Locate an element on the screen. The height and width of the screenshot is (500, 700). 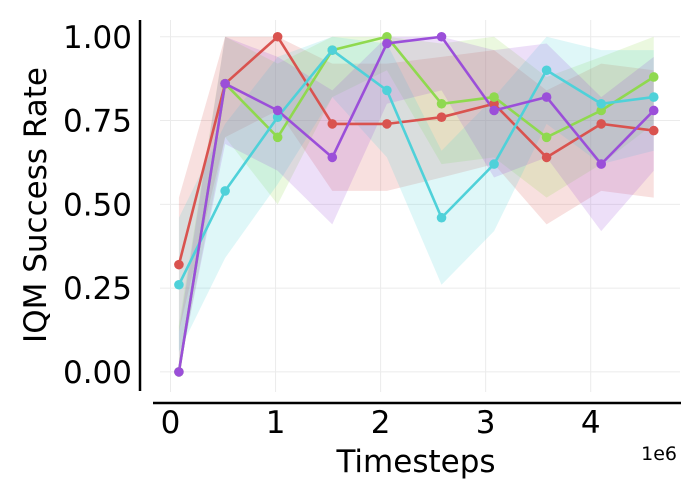
x-tick-label-2: 2 is located at coordinates (381, 423).